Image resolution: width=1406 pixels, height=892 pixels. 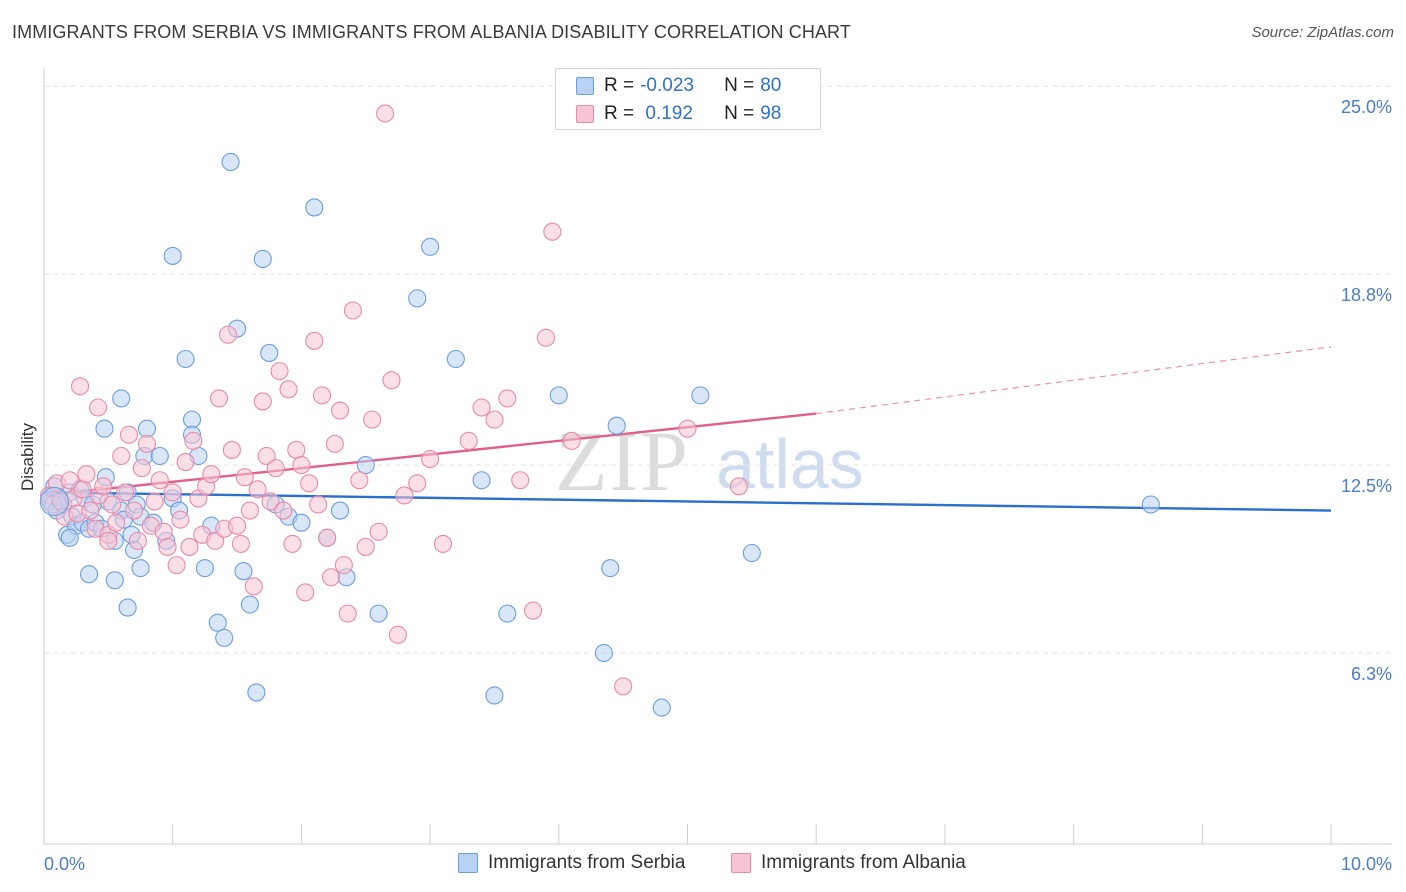 I want to click on y-tick-label: 18.8%, so click(x=1366, y=295).